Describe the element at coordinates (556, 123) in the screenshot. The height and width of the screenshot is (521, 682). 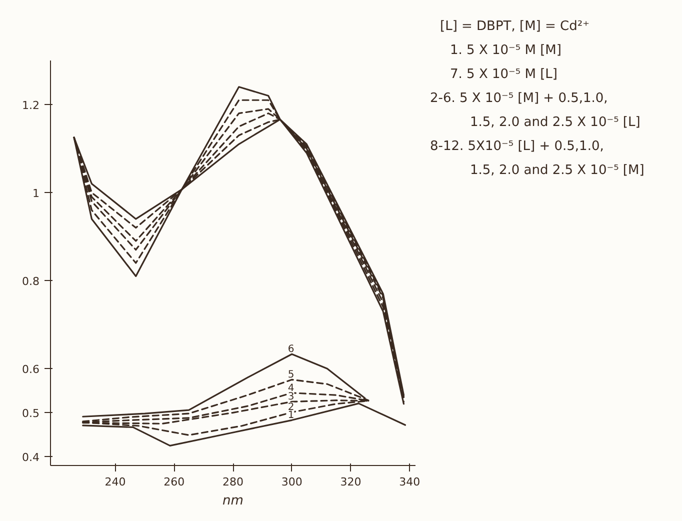
I see `text: 1.5, 2.0 and 2.5 X 10⁻⁵ [L]` at that location.